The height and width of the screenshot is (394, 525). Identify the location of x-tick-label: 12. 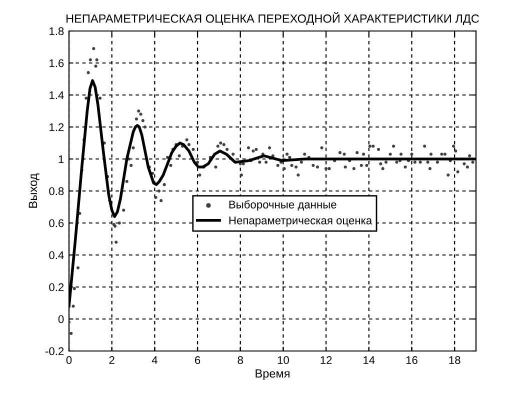
(326, 360).